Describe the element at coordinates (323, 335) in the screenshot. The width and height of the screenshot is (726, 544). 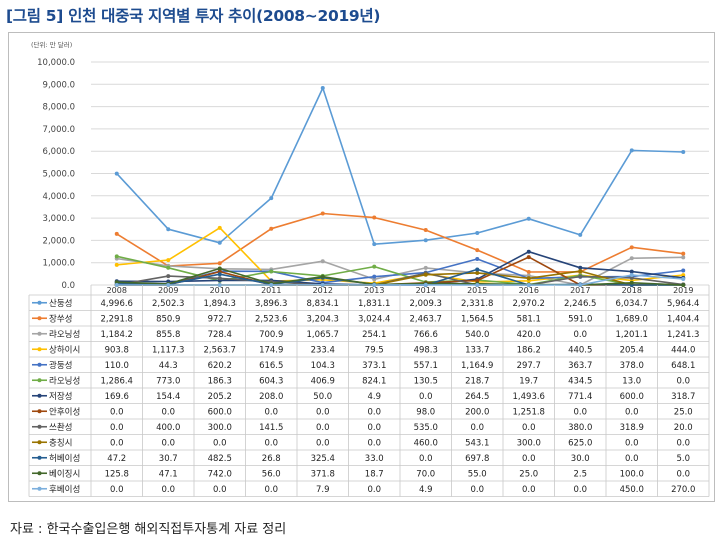
I see `table-cell: 1,065.7` at that location.